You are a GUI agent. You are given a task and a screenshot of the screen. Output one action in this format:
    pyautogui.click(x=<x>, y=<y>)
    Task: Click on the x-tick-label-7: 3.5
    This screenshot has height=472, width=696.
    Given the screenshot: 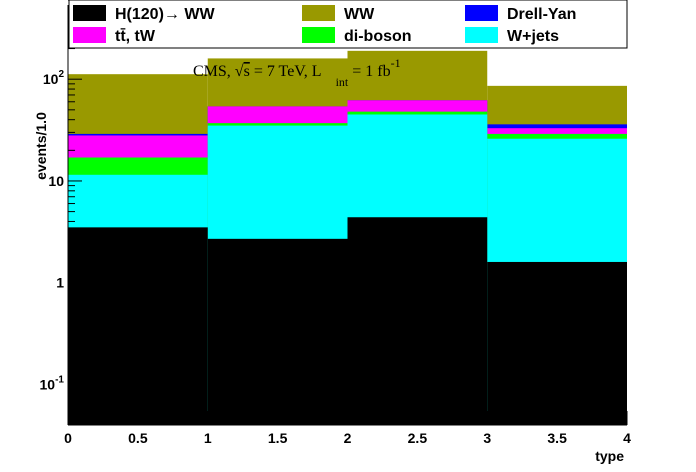 What is the action you would take?
    pyautogui.click(x=557, y=438)
    